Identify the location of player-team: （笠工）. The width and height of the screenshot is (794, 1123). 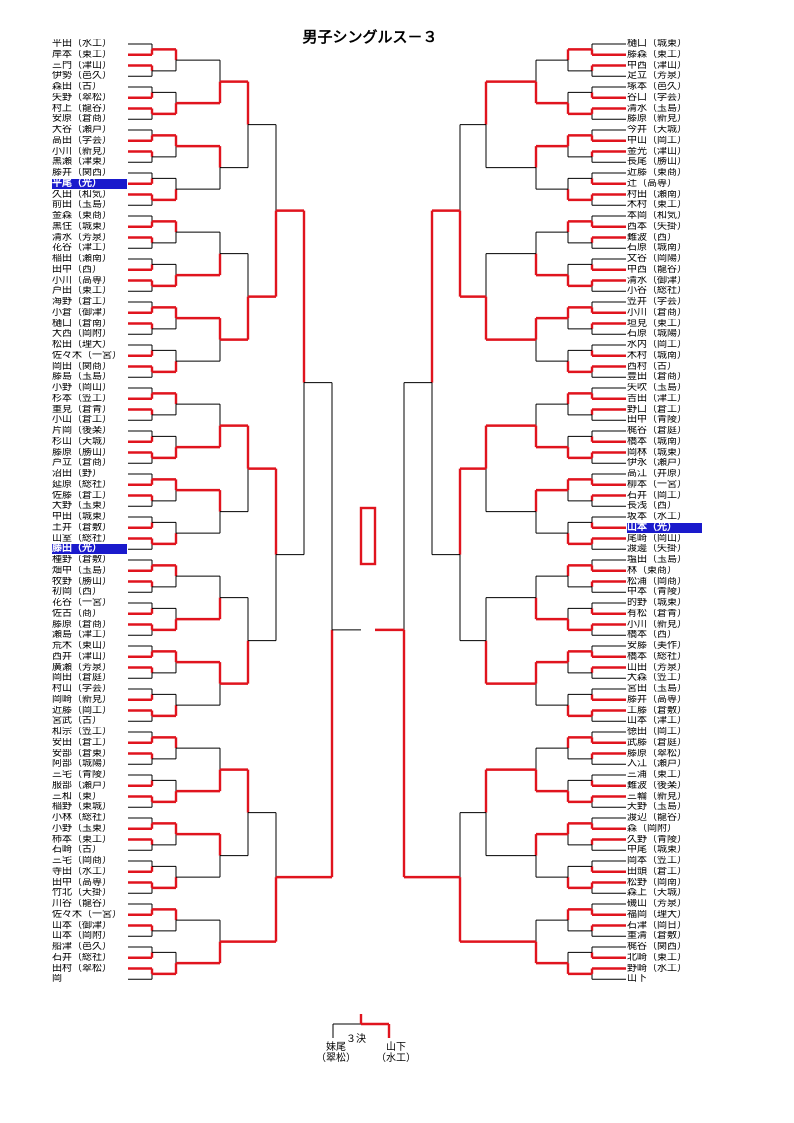
(92, 398).